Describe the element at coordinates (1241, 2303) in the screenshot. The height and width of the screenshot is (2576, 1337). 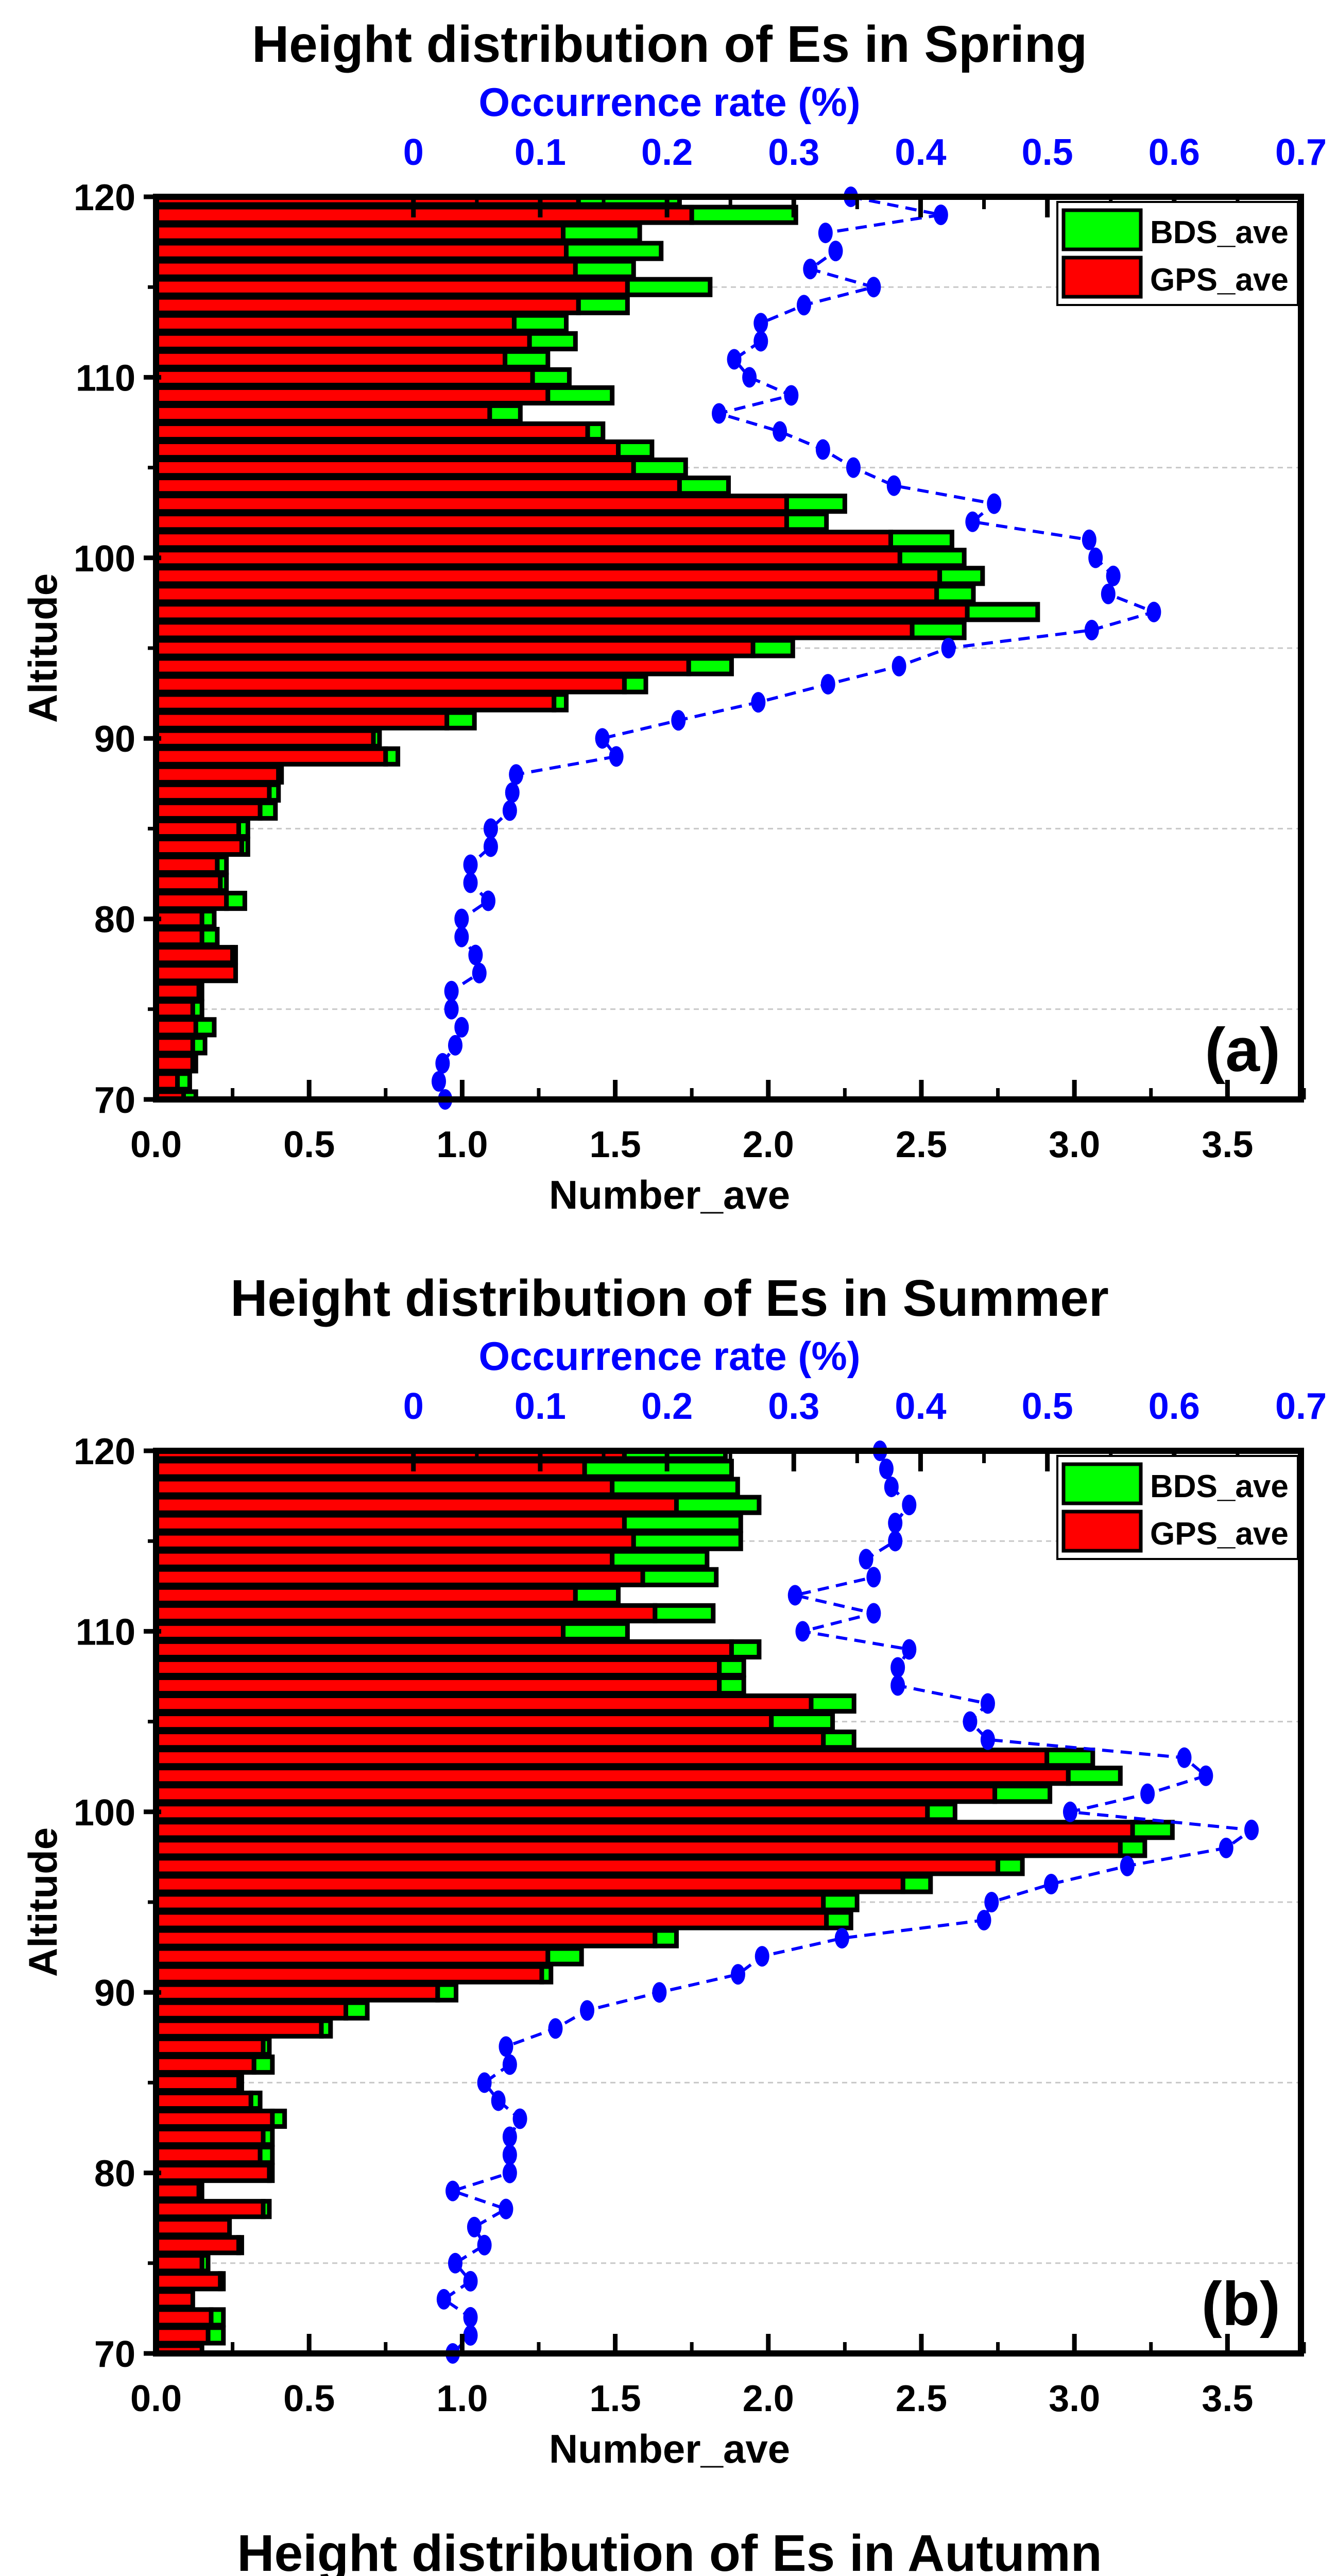
I see `panel-label: (b)` at that location.